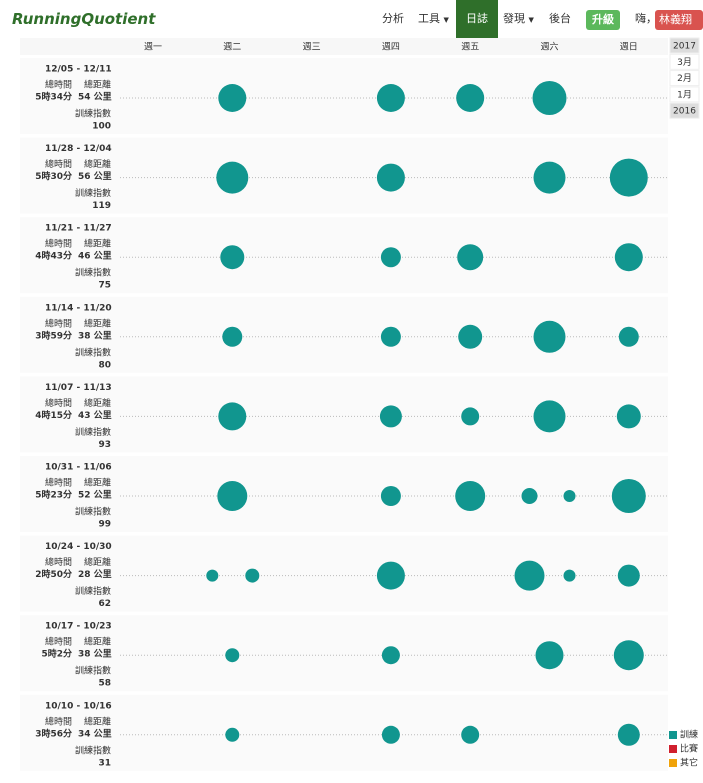  I want to click on week-range: 10/17 - 10/23, so click(78, 627).